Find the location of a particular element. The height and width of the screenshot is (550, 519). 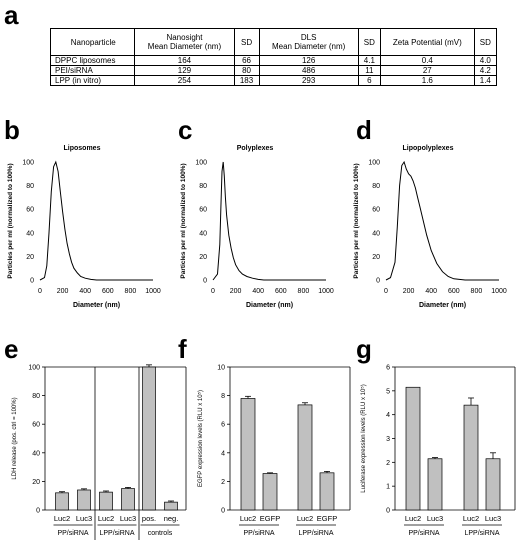

panel-letter-b: b is located at coordinates (12, 130).